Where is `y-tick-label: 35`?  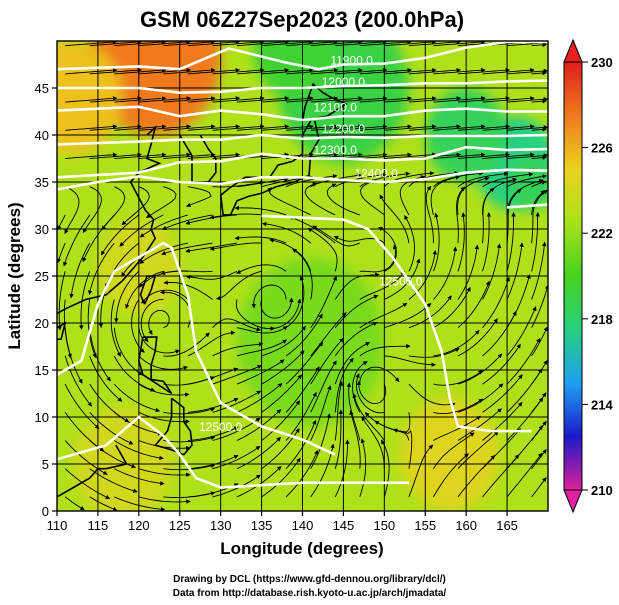 y-tick-label: 35 is located at coordinates (42, 182).